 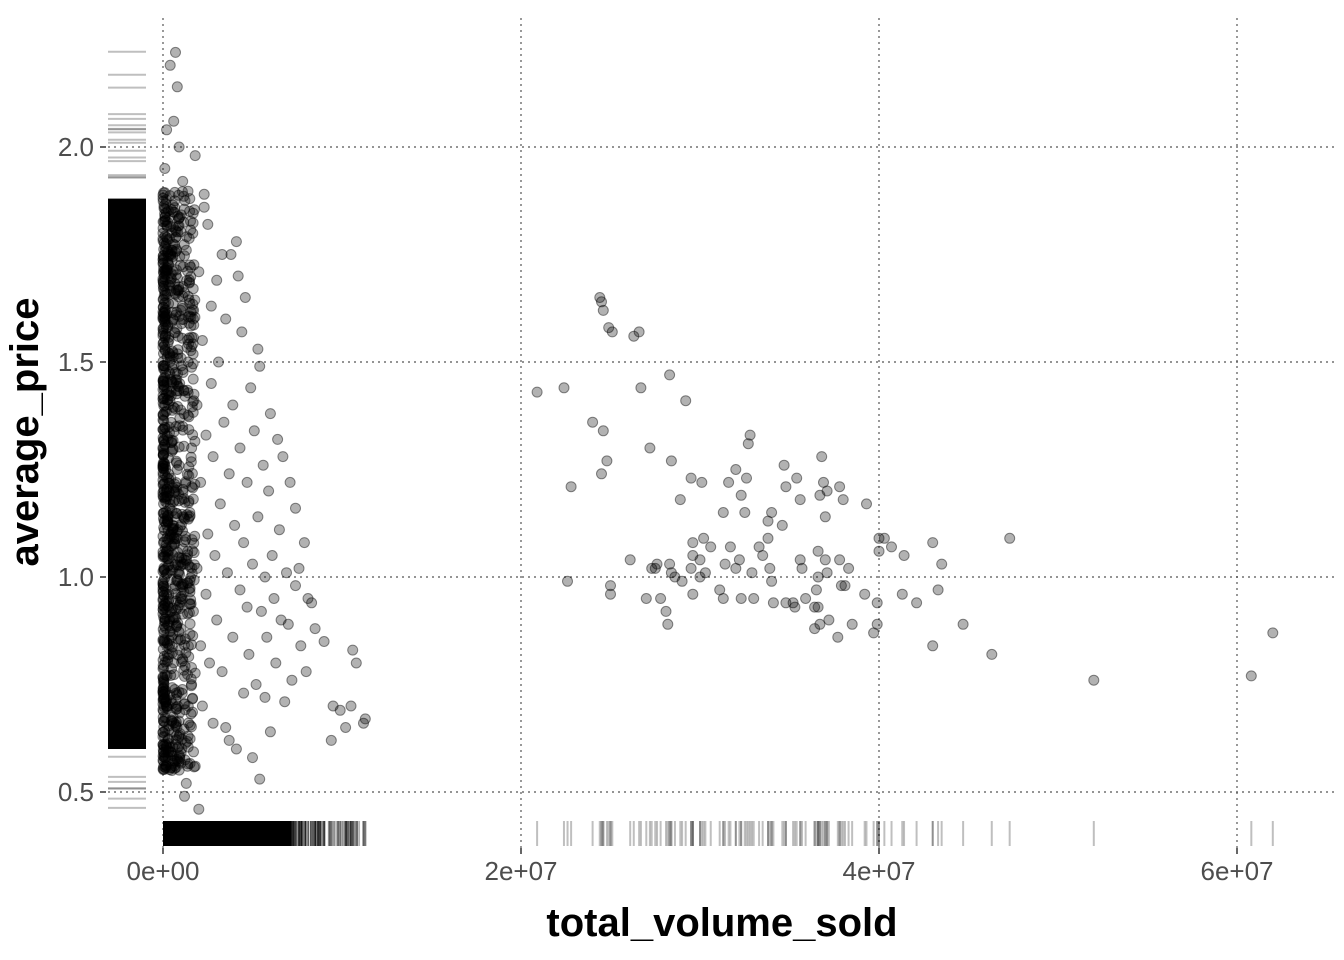 What do you see at coordinates (718, 833) in the screenshot?
I see `x-rug` at bounding box center [718, 833].